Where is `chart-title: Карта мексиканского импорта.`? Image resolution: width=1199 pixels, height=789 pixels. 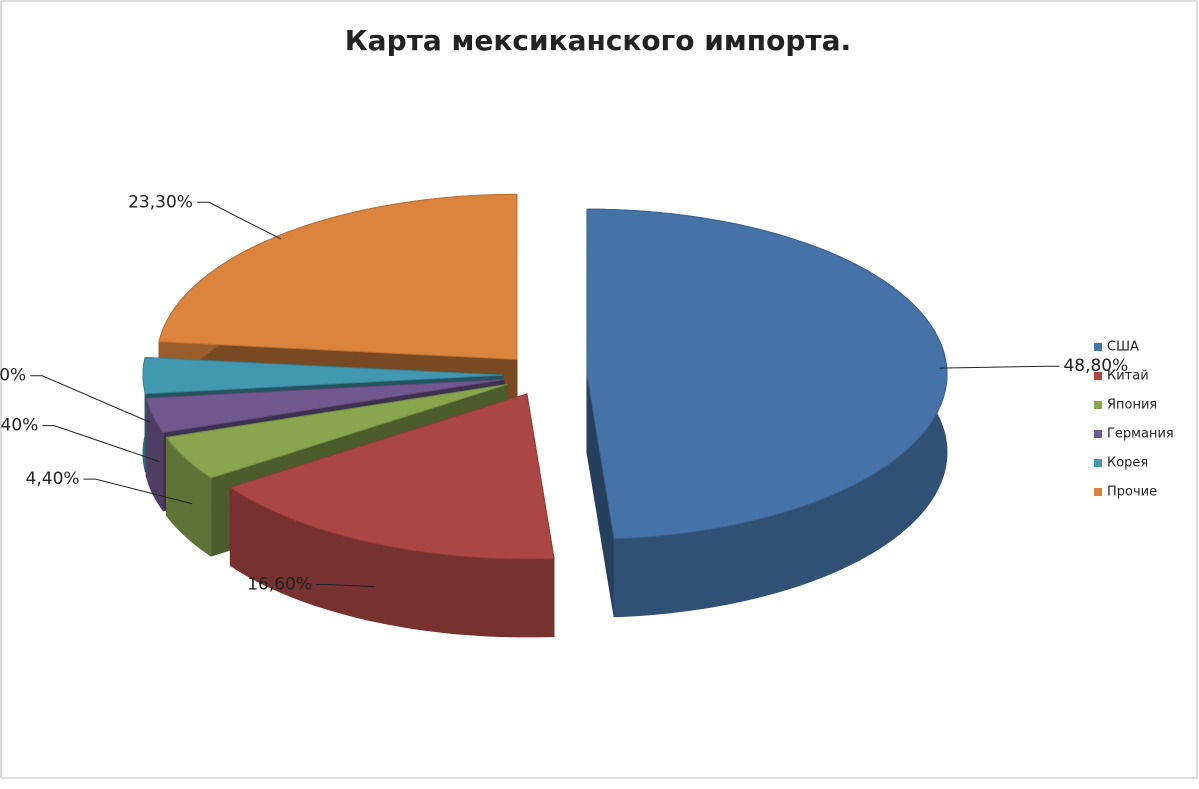 chart-title: Карта мексиканского импорта. is located at coordinates (598, 40).